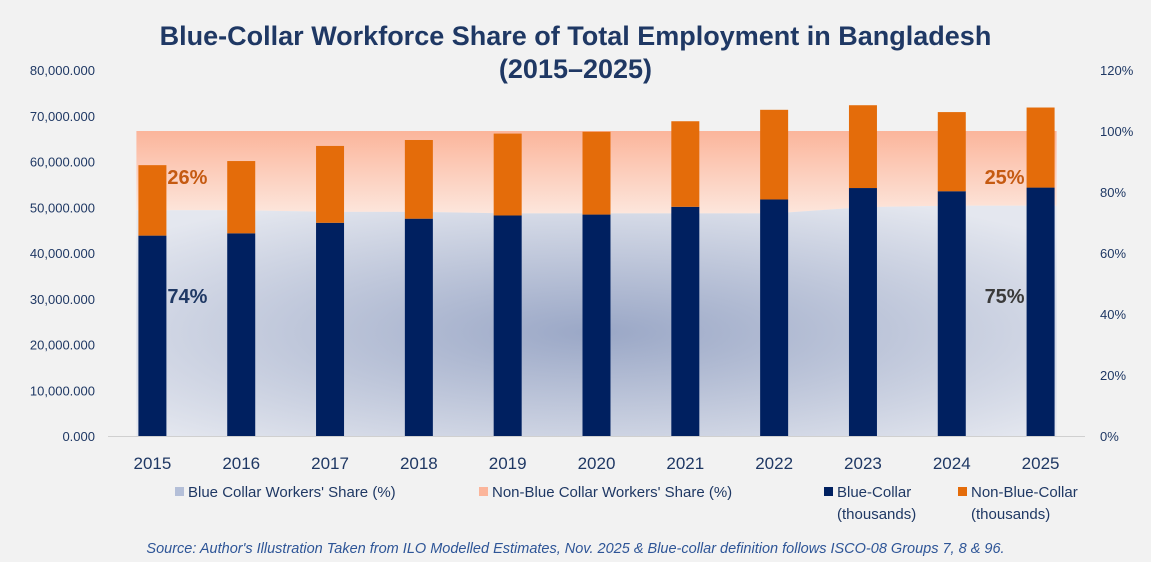 Image resolution: width=1151 pixels, height=562 pixels. I want to click on y-left-tick-label: 50,000.000, so click(62, 207).